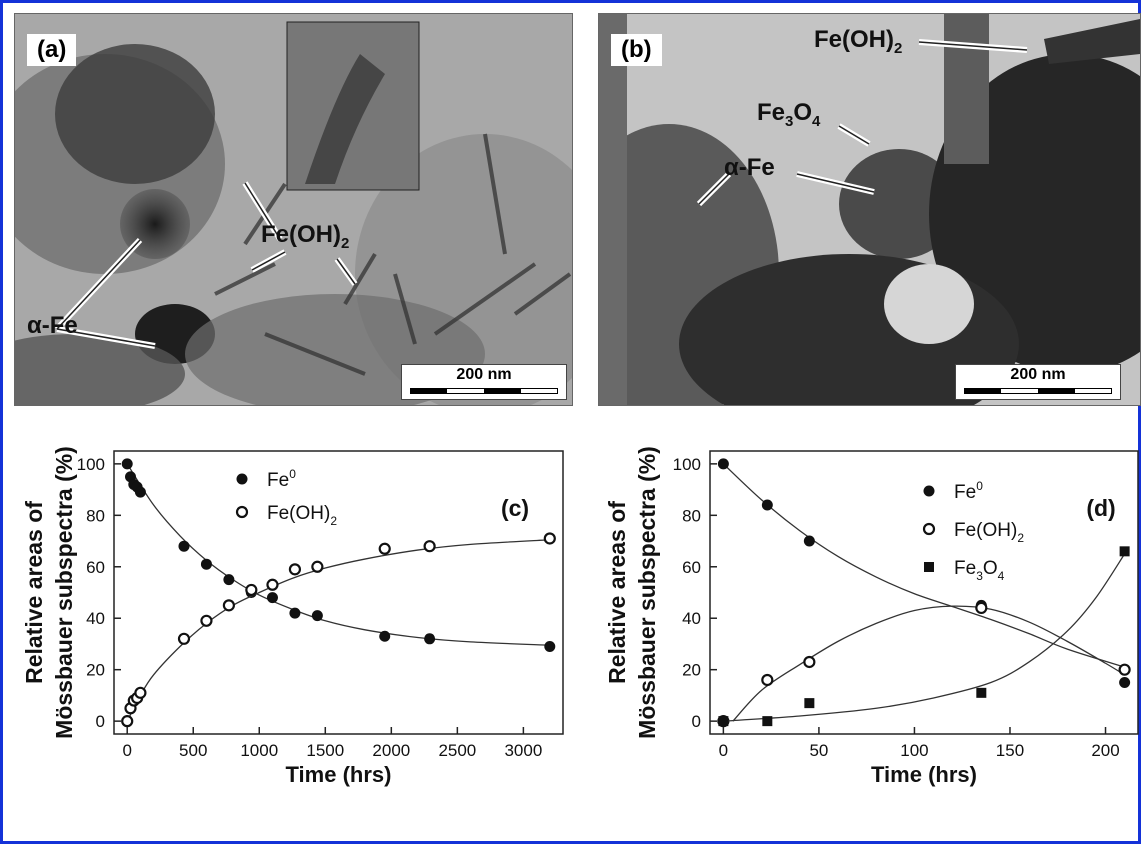 This screenshot has height=845, width=1141. Describe the element at coordinates (457, 750) in the screenshot. I see `x-tick-label: 2500` at that location.